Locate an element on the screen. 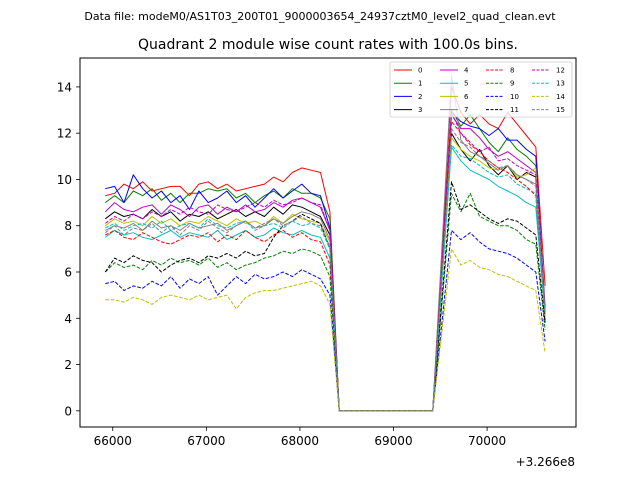 This screenshot has height=480, width=640. y-tick-label: 0 is located at coordinates (68, 411).